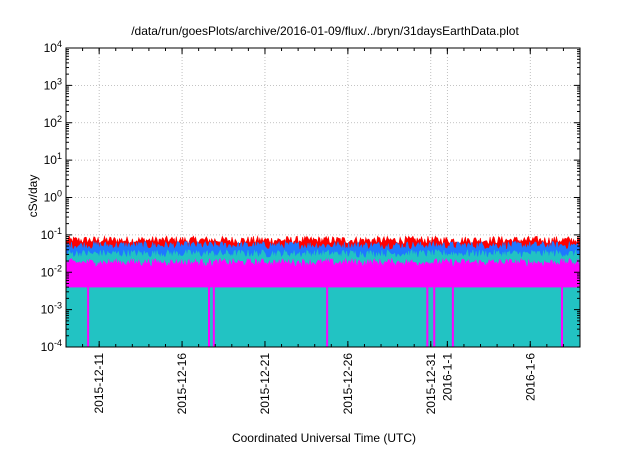  Describe the element at coordinates (51, 234) in the screenshot. I see `y-tick-label: 10⁻¹` at that location.